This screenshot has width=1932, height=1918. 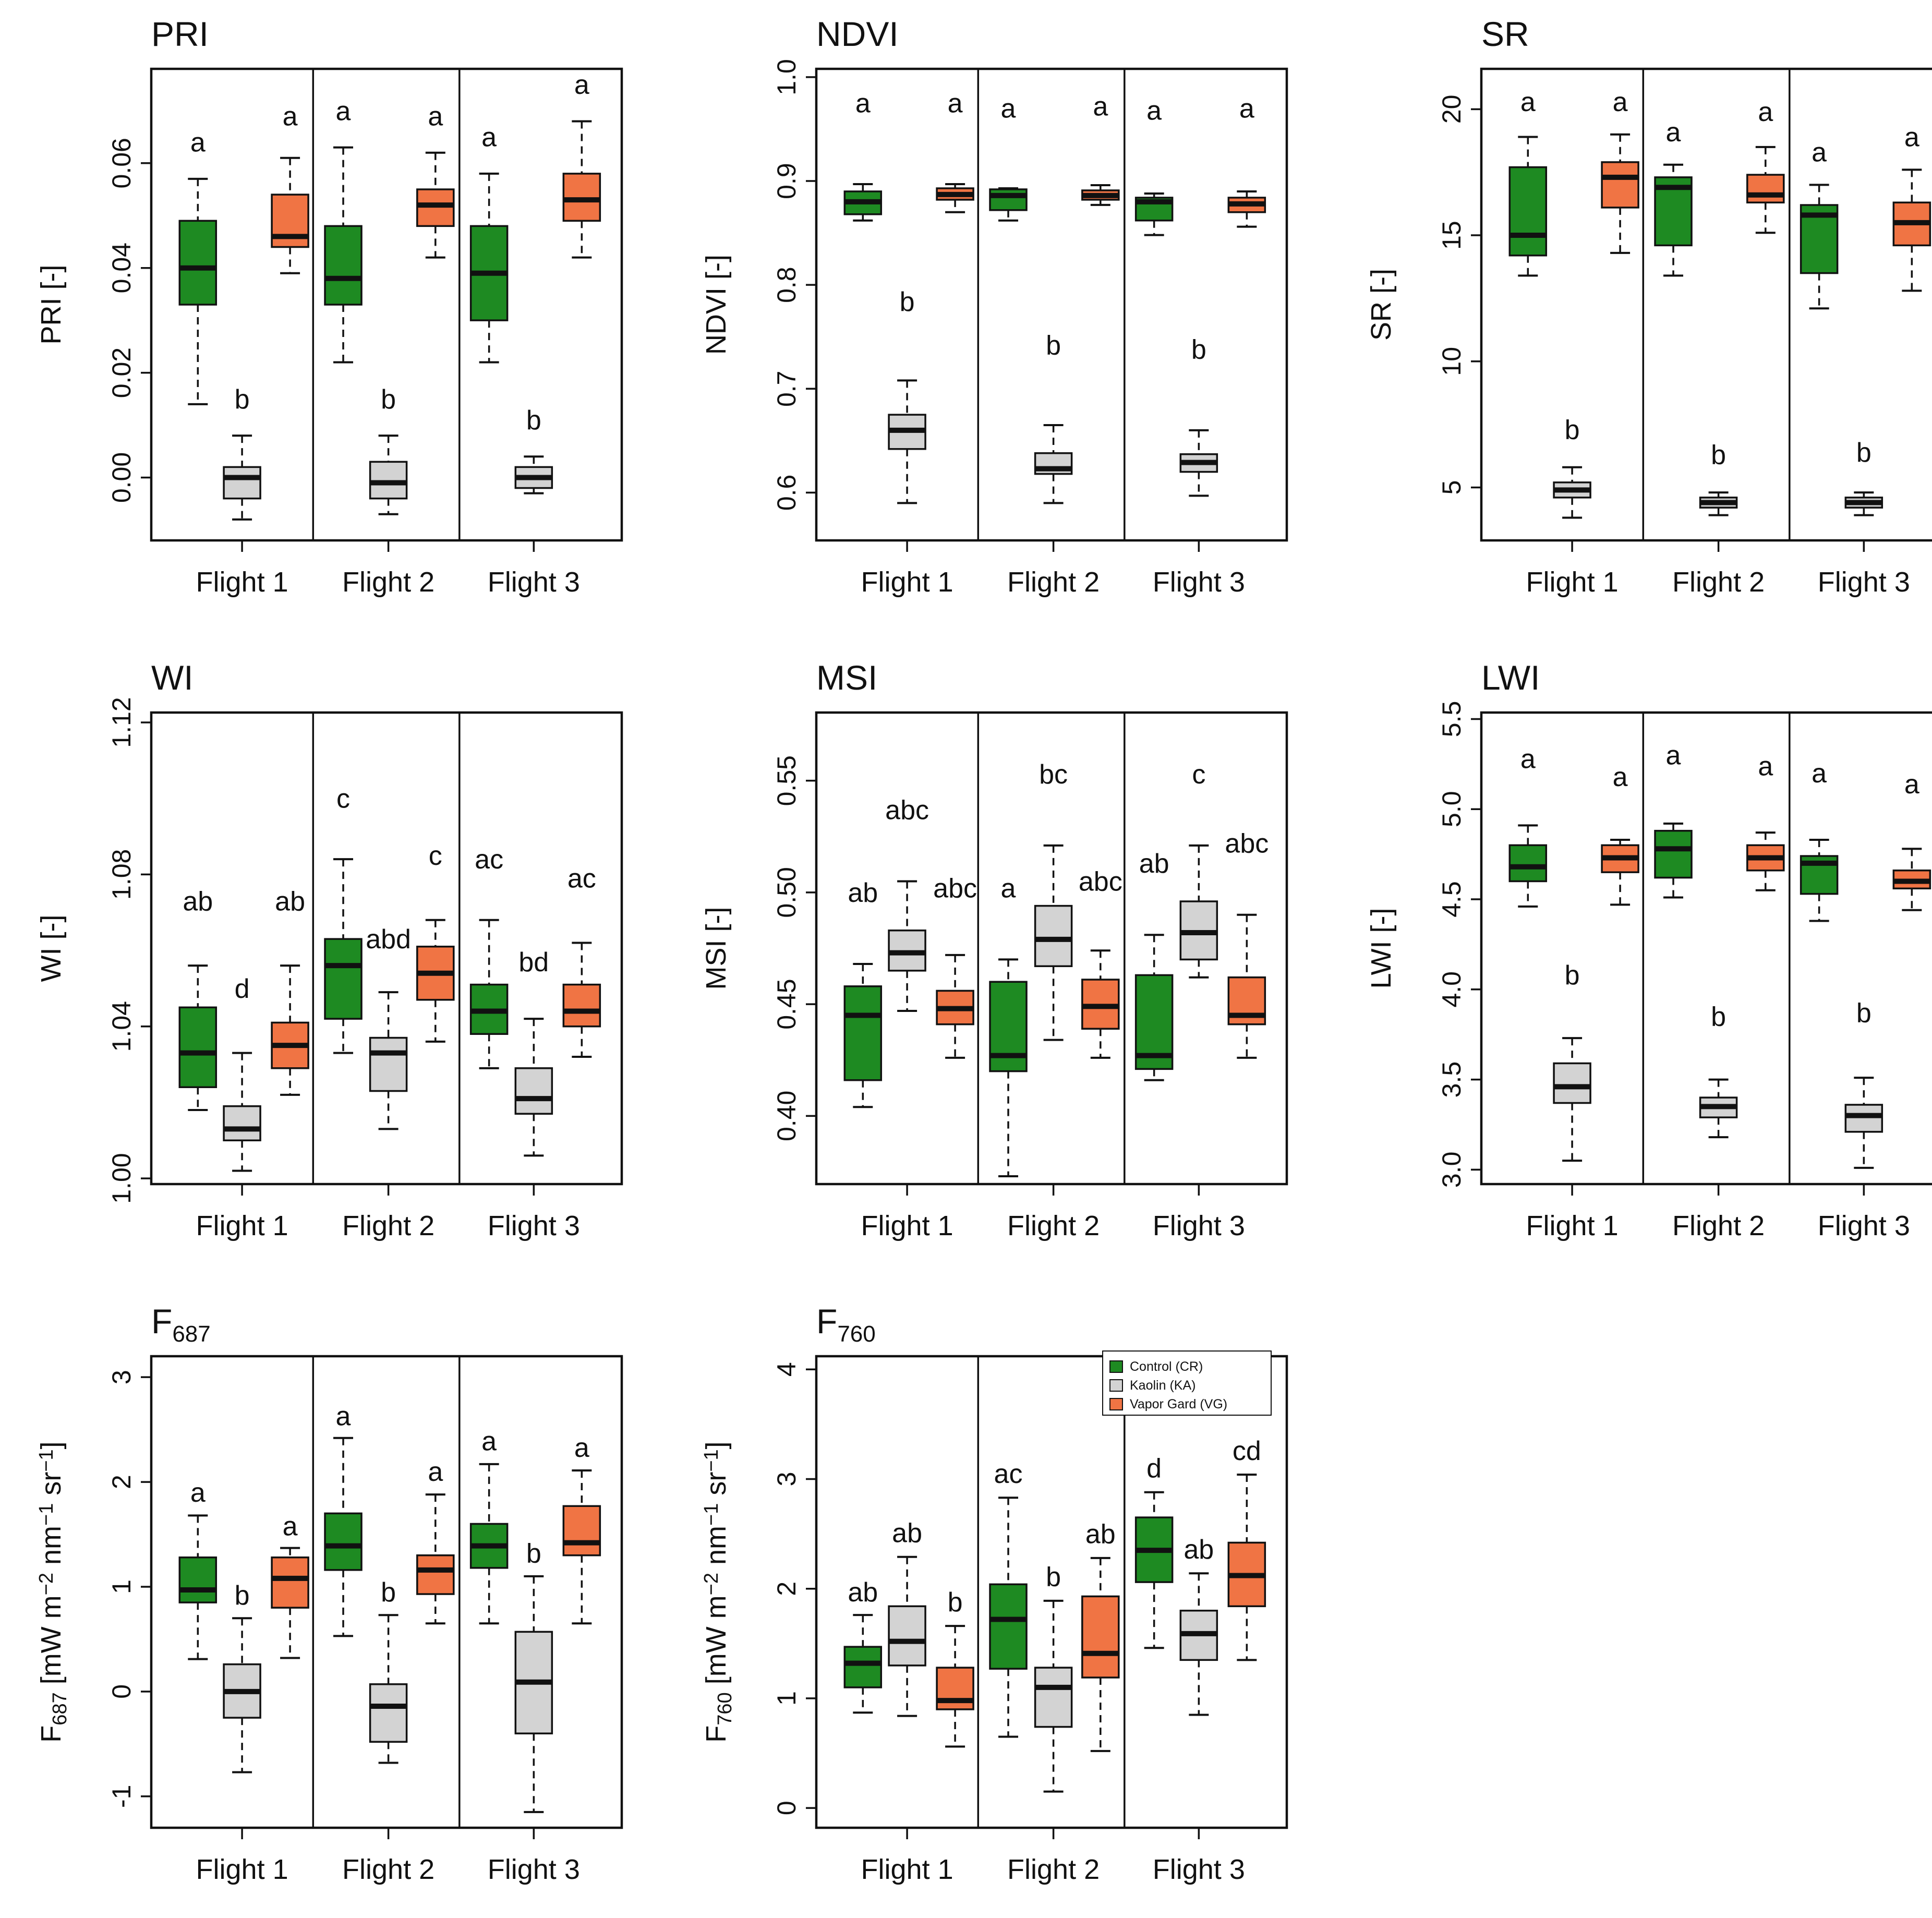 What do you see at coordinates (121, 1178) in the screenshot?
I see `y-tick-label: 1.00` at bounding box center [121, 1178].